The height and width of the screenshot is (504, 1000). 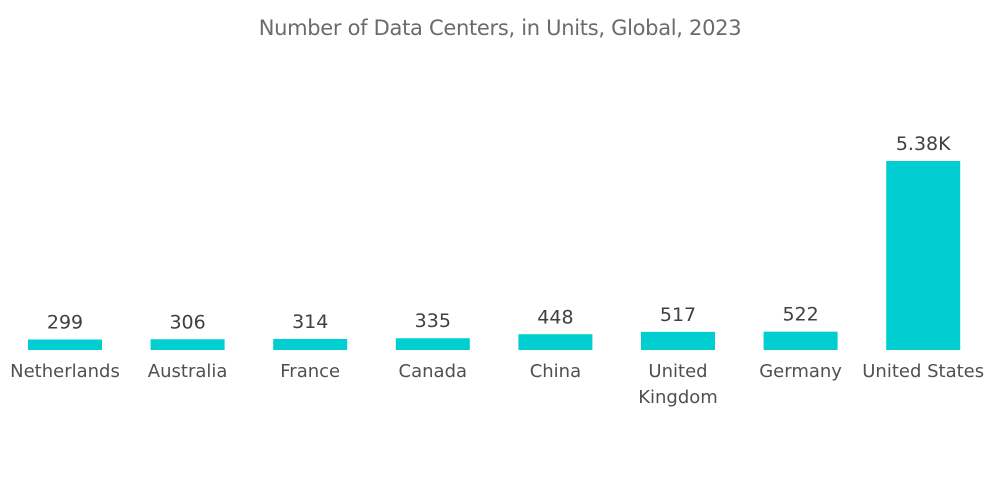 I want to click on category-label: Netherlands, so click(x=65, y=371).